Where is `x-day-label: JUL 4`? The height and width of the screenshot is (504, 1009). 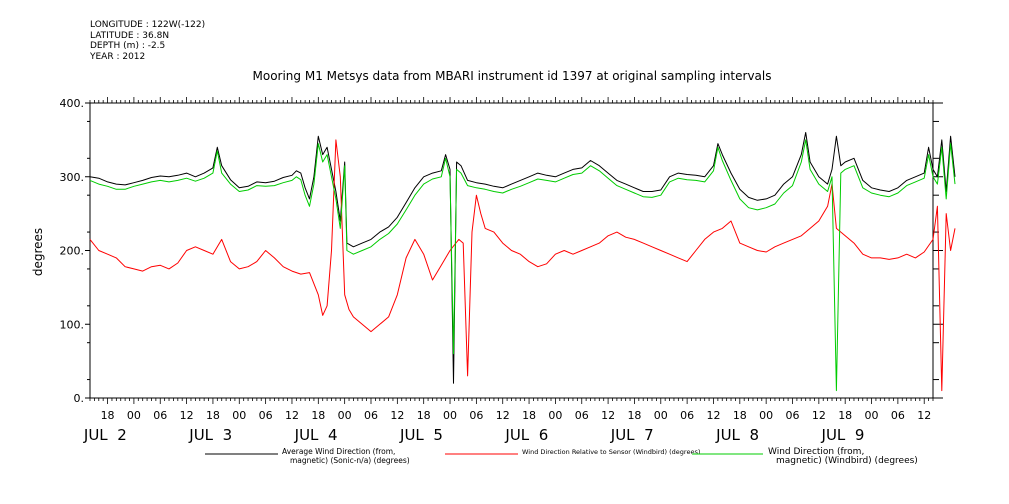
x-day-label: JUL 4 is located at coordinates (316, 435).